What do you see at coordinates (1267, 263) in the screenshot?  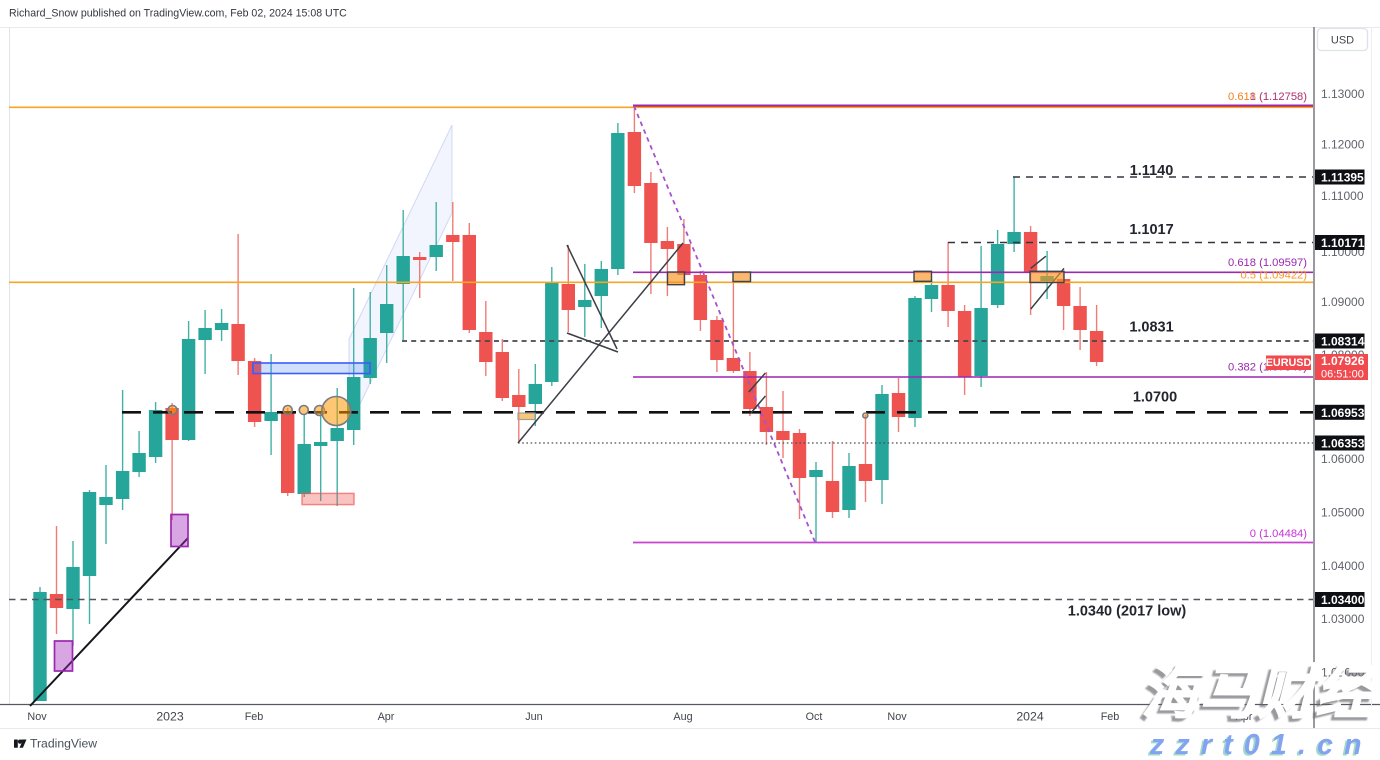 I see `svg-text: 0.618 (1.09597)` at bounding box center [1267, 263].